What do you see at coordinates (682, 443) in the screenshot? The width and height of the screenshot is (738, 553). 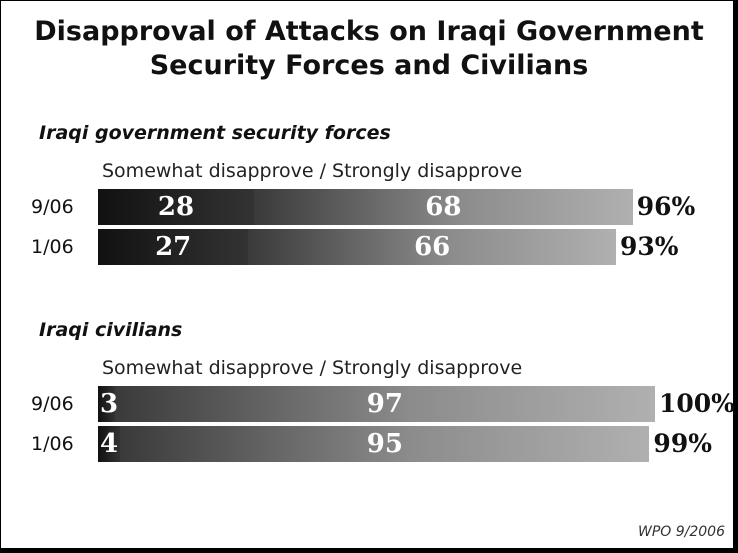 I see `total-label-1-1: 99%` at bounding box center [682, 443].